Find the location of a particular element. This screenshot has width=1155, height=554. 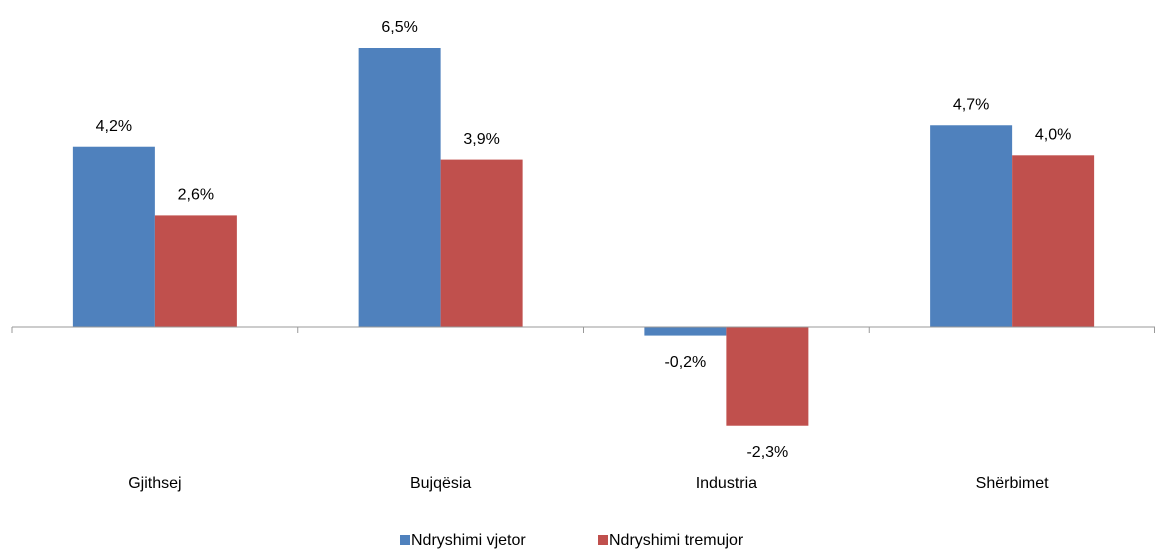

value-label: -2,3% is located at coordinates (767, 452).